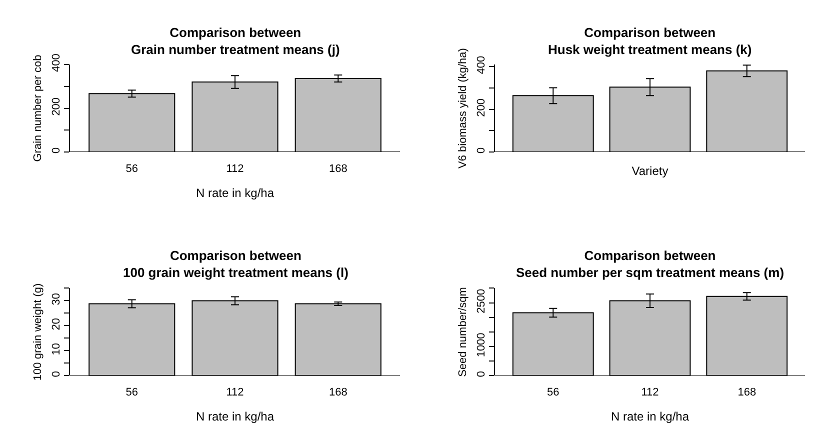 The height and width of the screenshot is (439, 818). I want to click on y-tick-label: 30, so click(56, 299).